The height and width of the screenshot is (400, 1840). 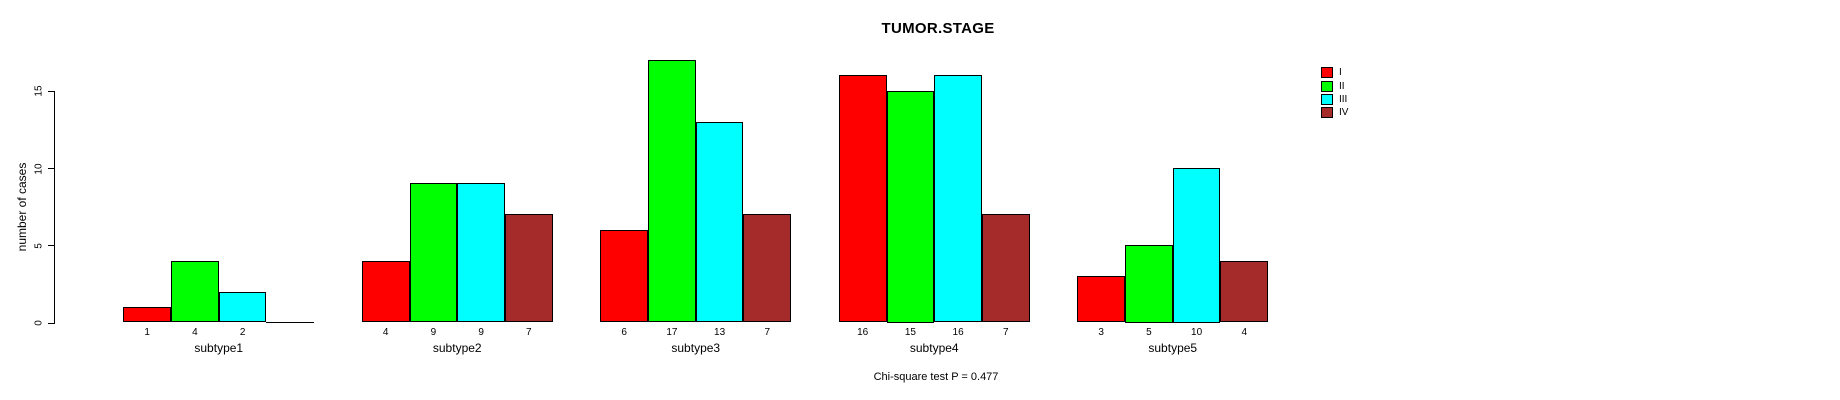 What do you see at coordinates (147, 332) in the screenshot?
I see `bar-value-label: 1` at bounding box center [147, 332].